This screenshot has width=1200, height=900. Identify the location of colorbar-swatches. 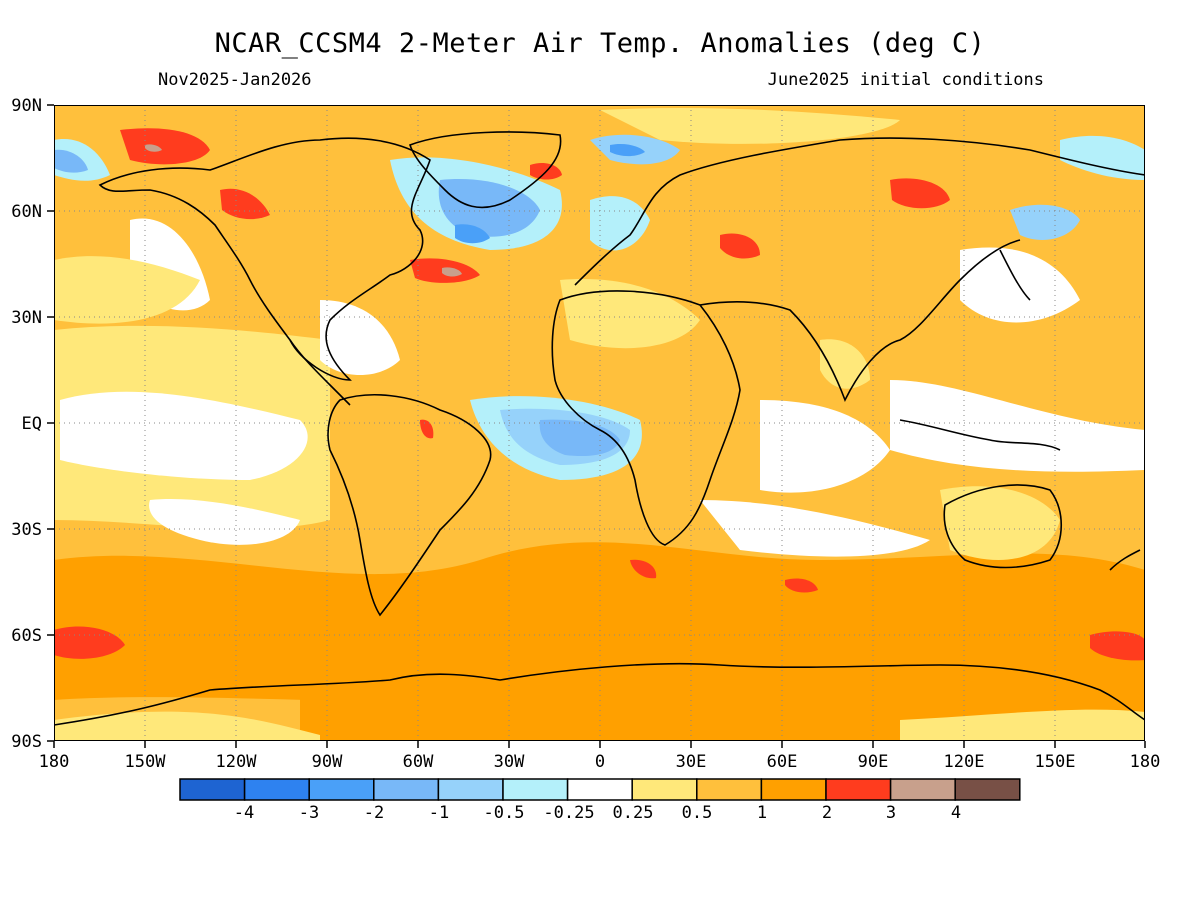
(600, 789).